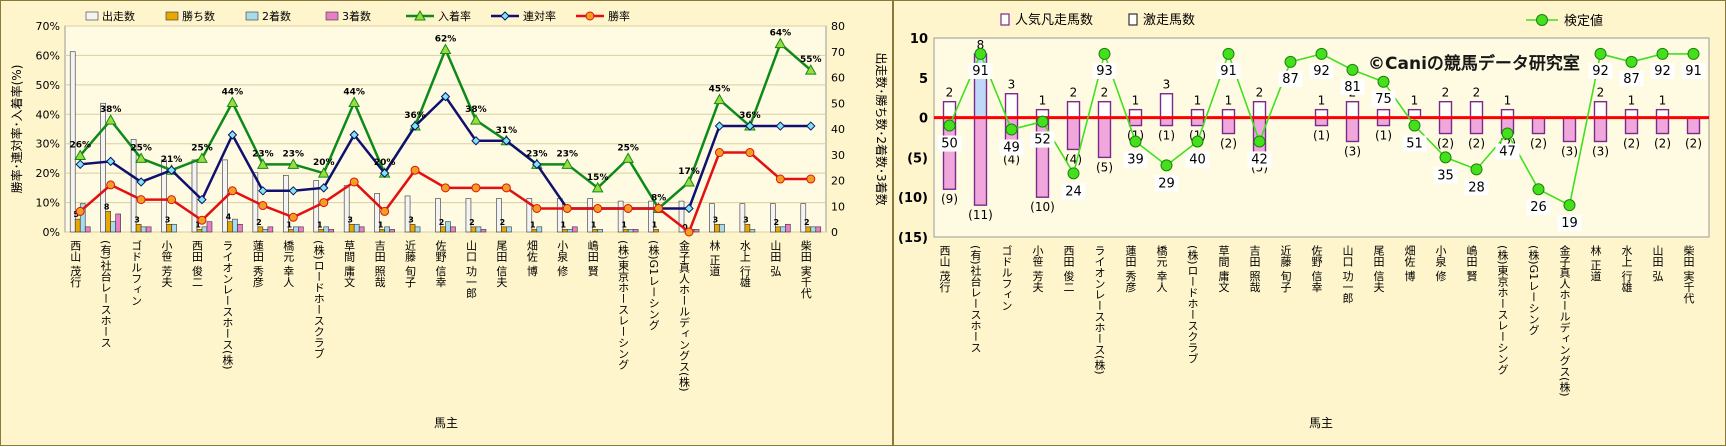 This screenshot has height=447, width=1726. What do you see at coordinates (653, 285) in the screenshot?
I see `x-category-label: (株)G1レーシング` at bounding box center [653, 285].